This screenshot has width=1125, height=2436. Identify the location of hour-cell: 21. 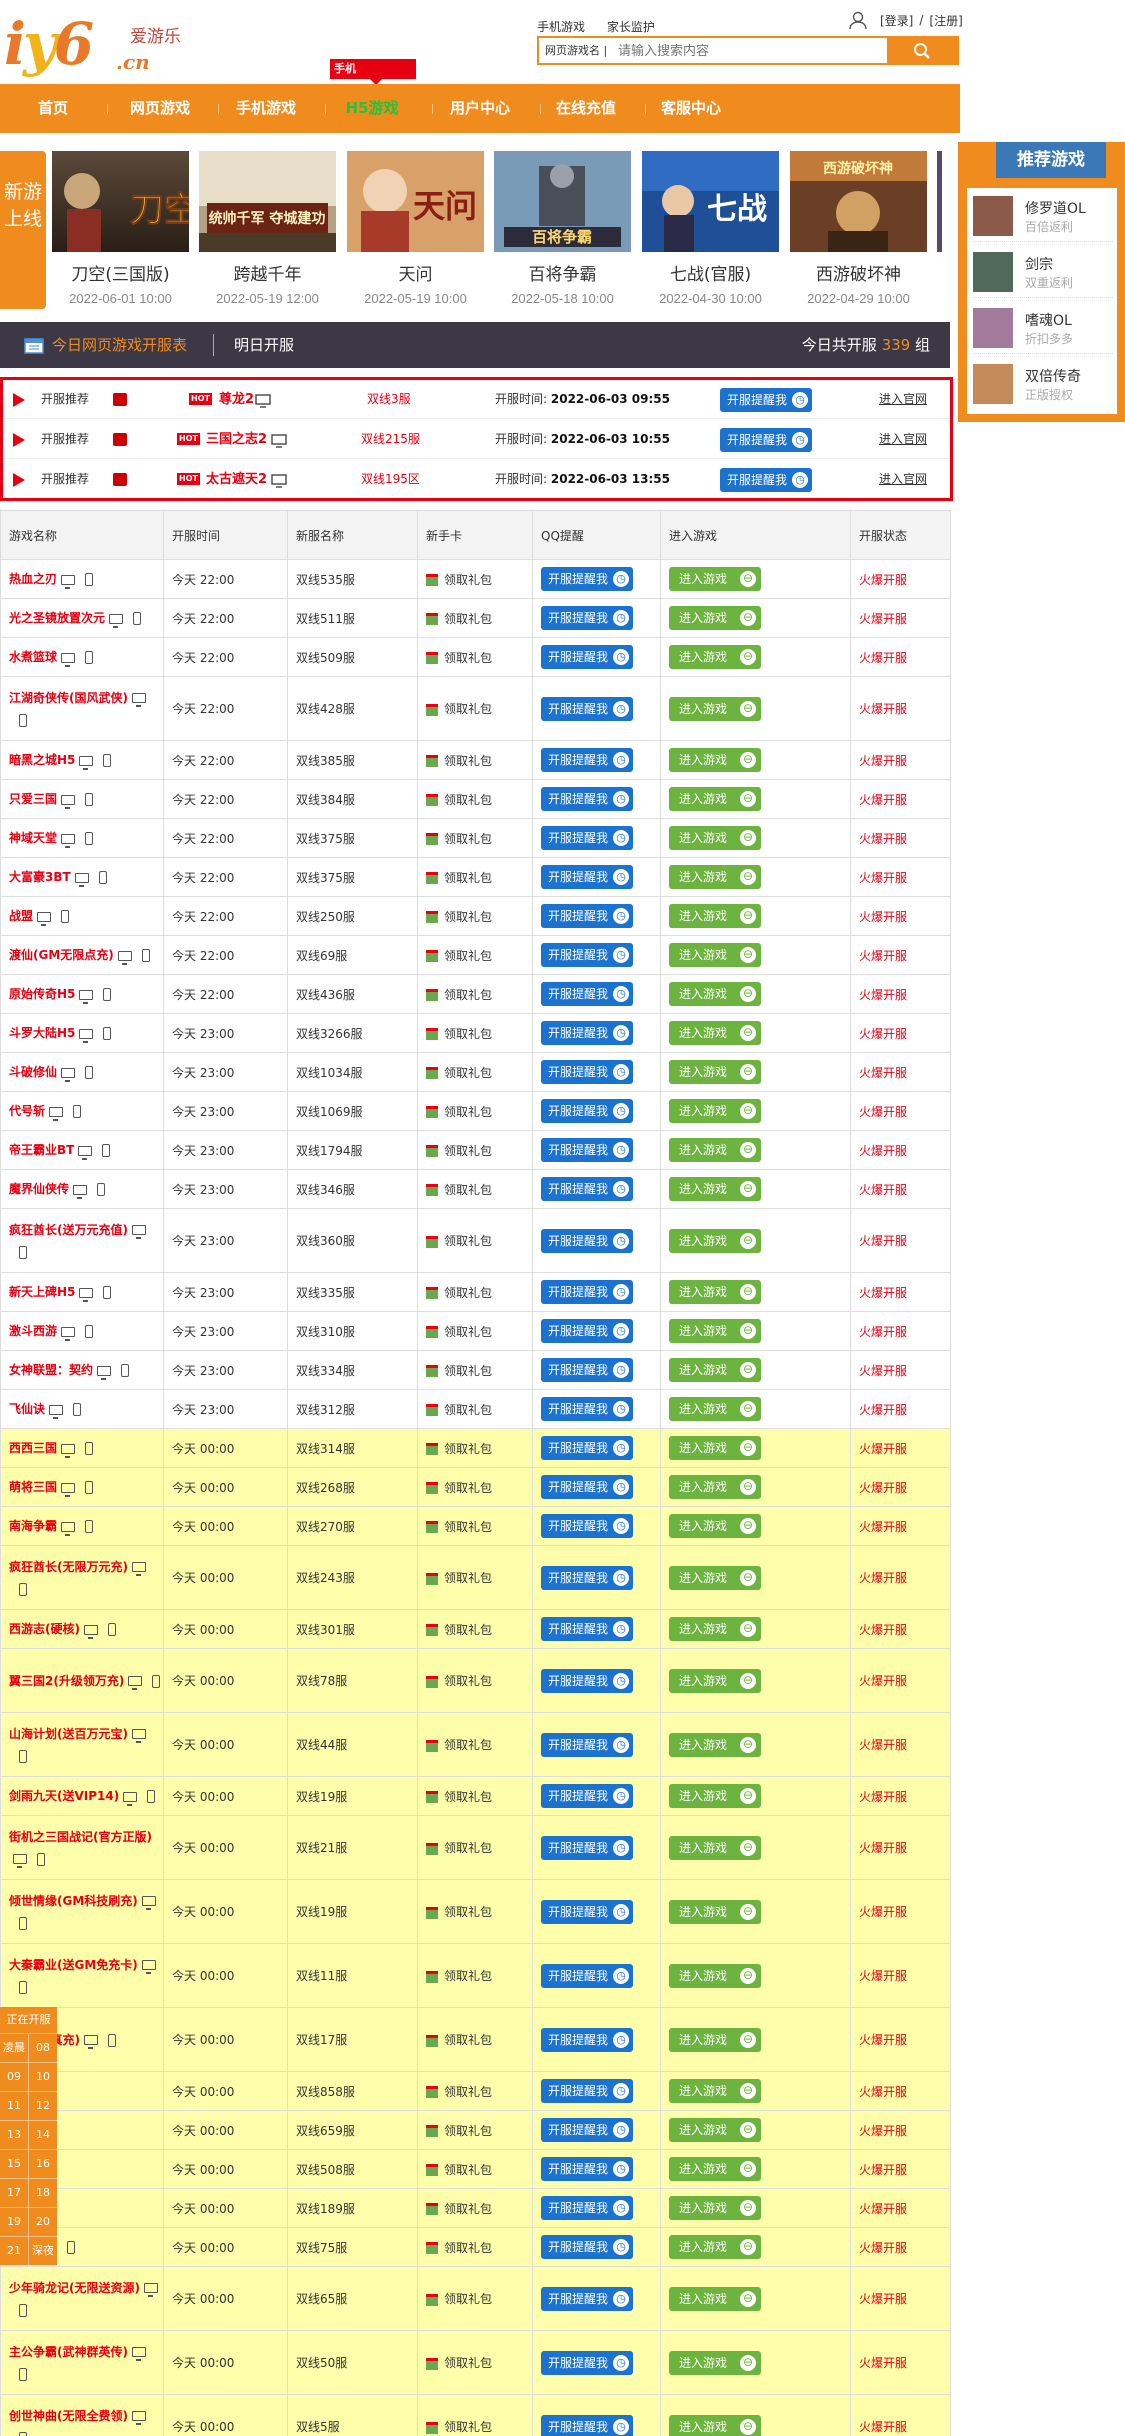
(14, 2250).